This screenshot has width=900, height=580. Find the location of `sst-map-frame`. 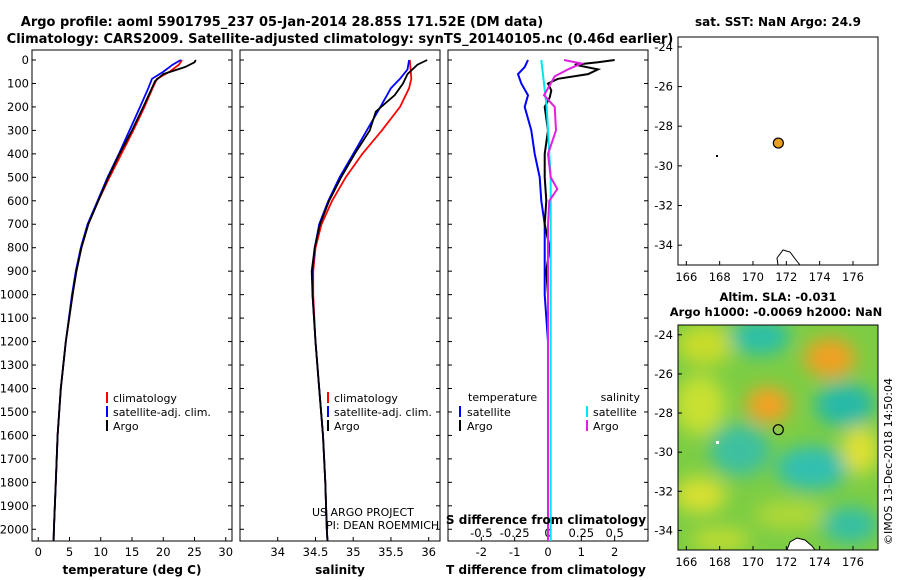

sst-map-frame is located at coordinates (778, 151).